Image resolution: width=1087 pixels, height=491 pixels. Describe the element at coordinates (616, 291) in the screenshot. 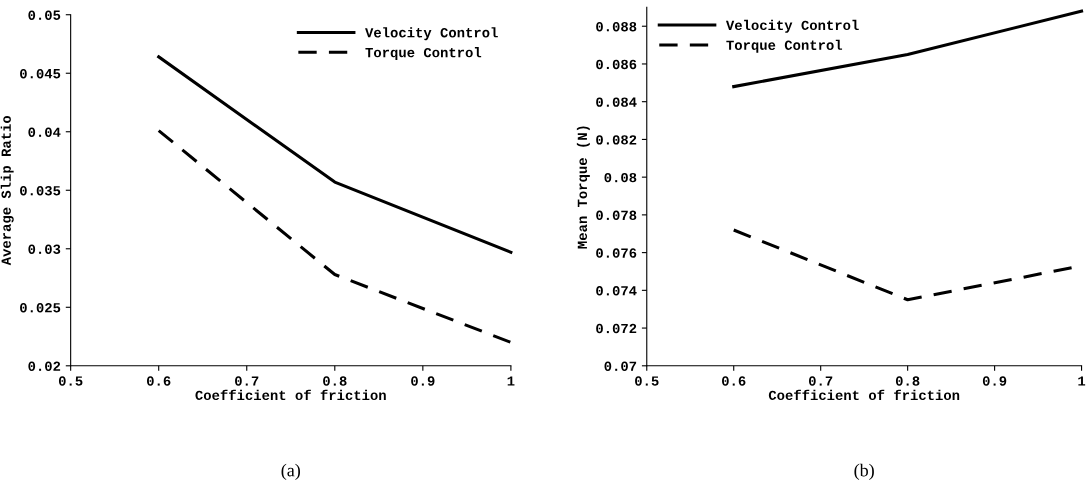

I see `y-tick-label: 0.074` at that location.